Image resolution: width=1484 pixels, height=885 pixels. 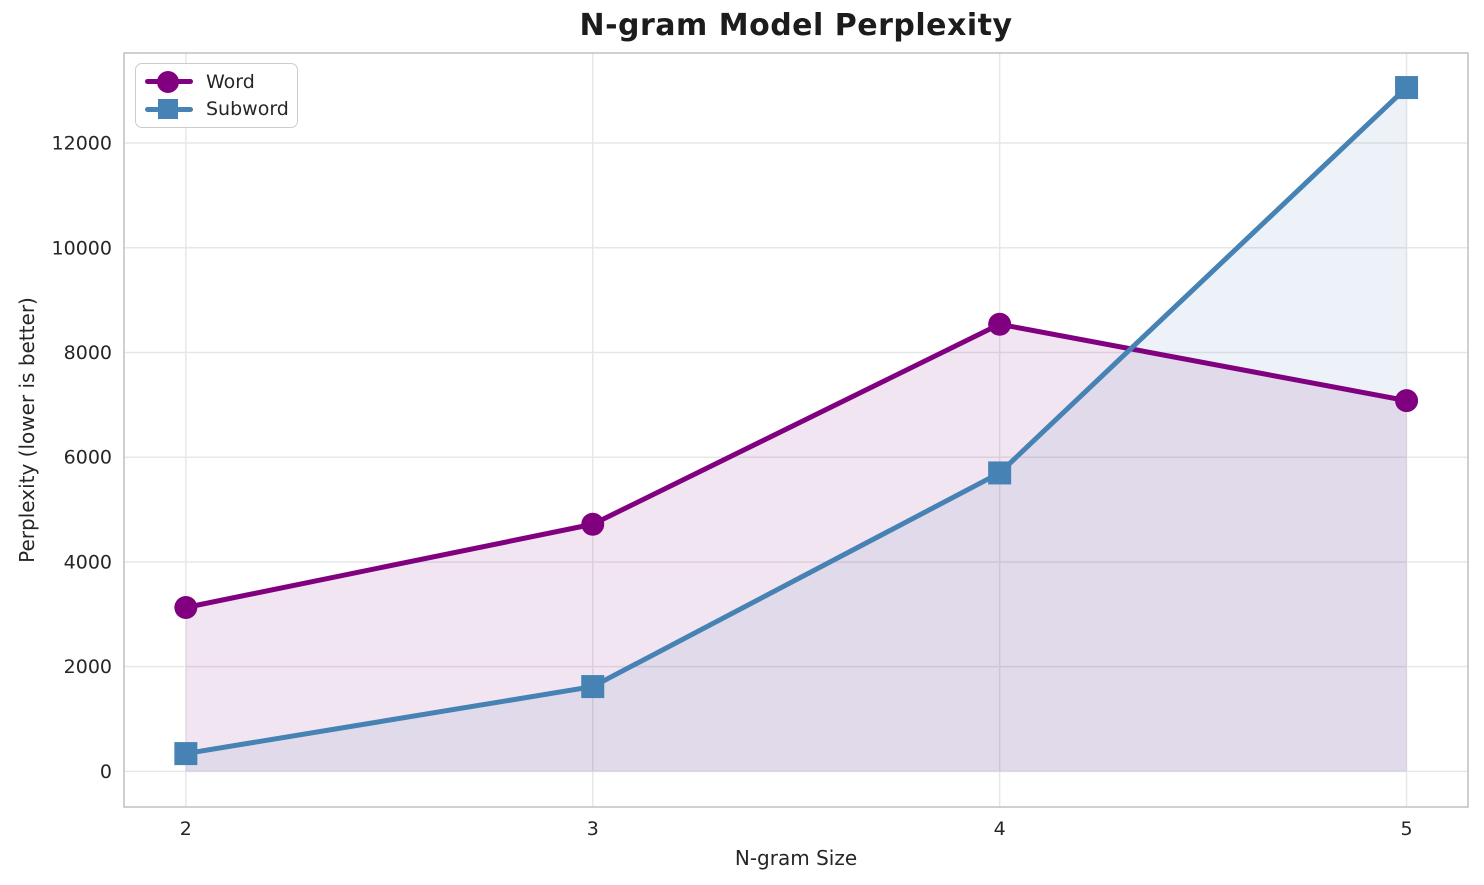 What do you see at coordinates (88, 458) in the screenshot?
I see `y-tick-label: 6000` at bounding box center [88, 458].